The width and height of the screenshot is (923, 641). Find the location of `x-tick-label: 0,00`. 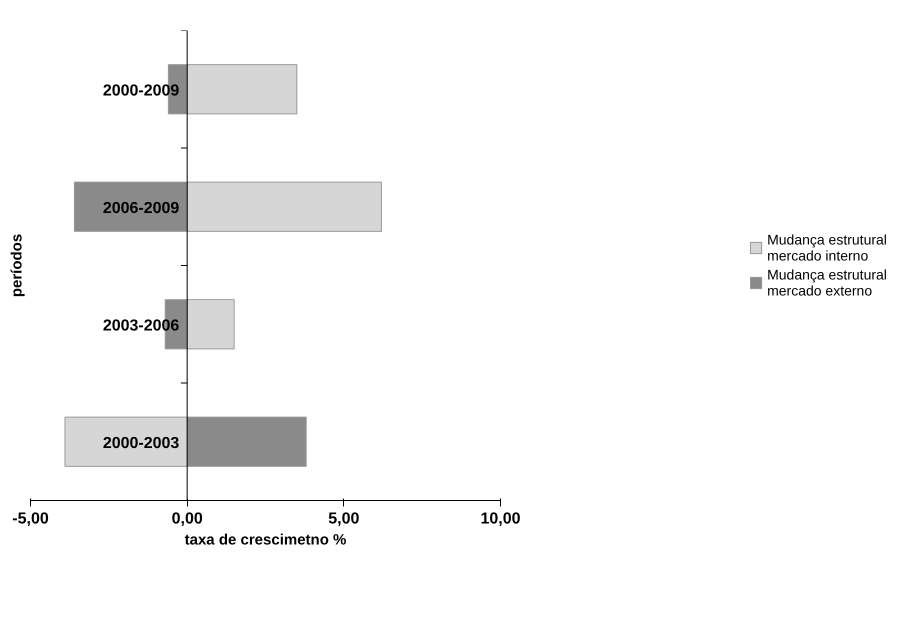

x-tick-label: 0,00 is located at coordinates (187, 519).